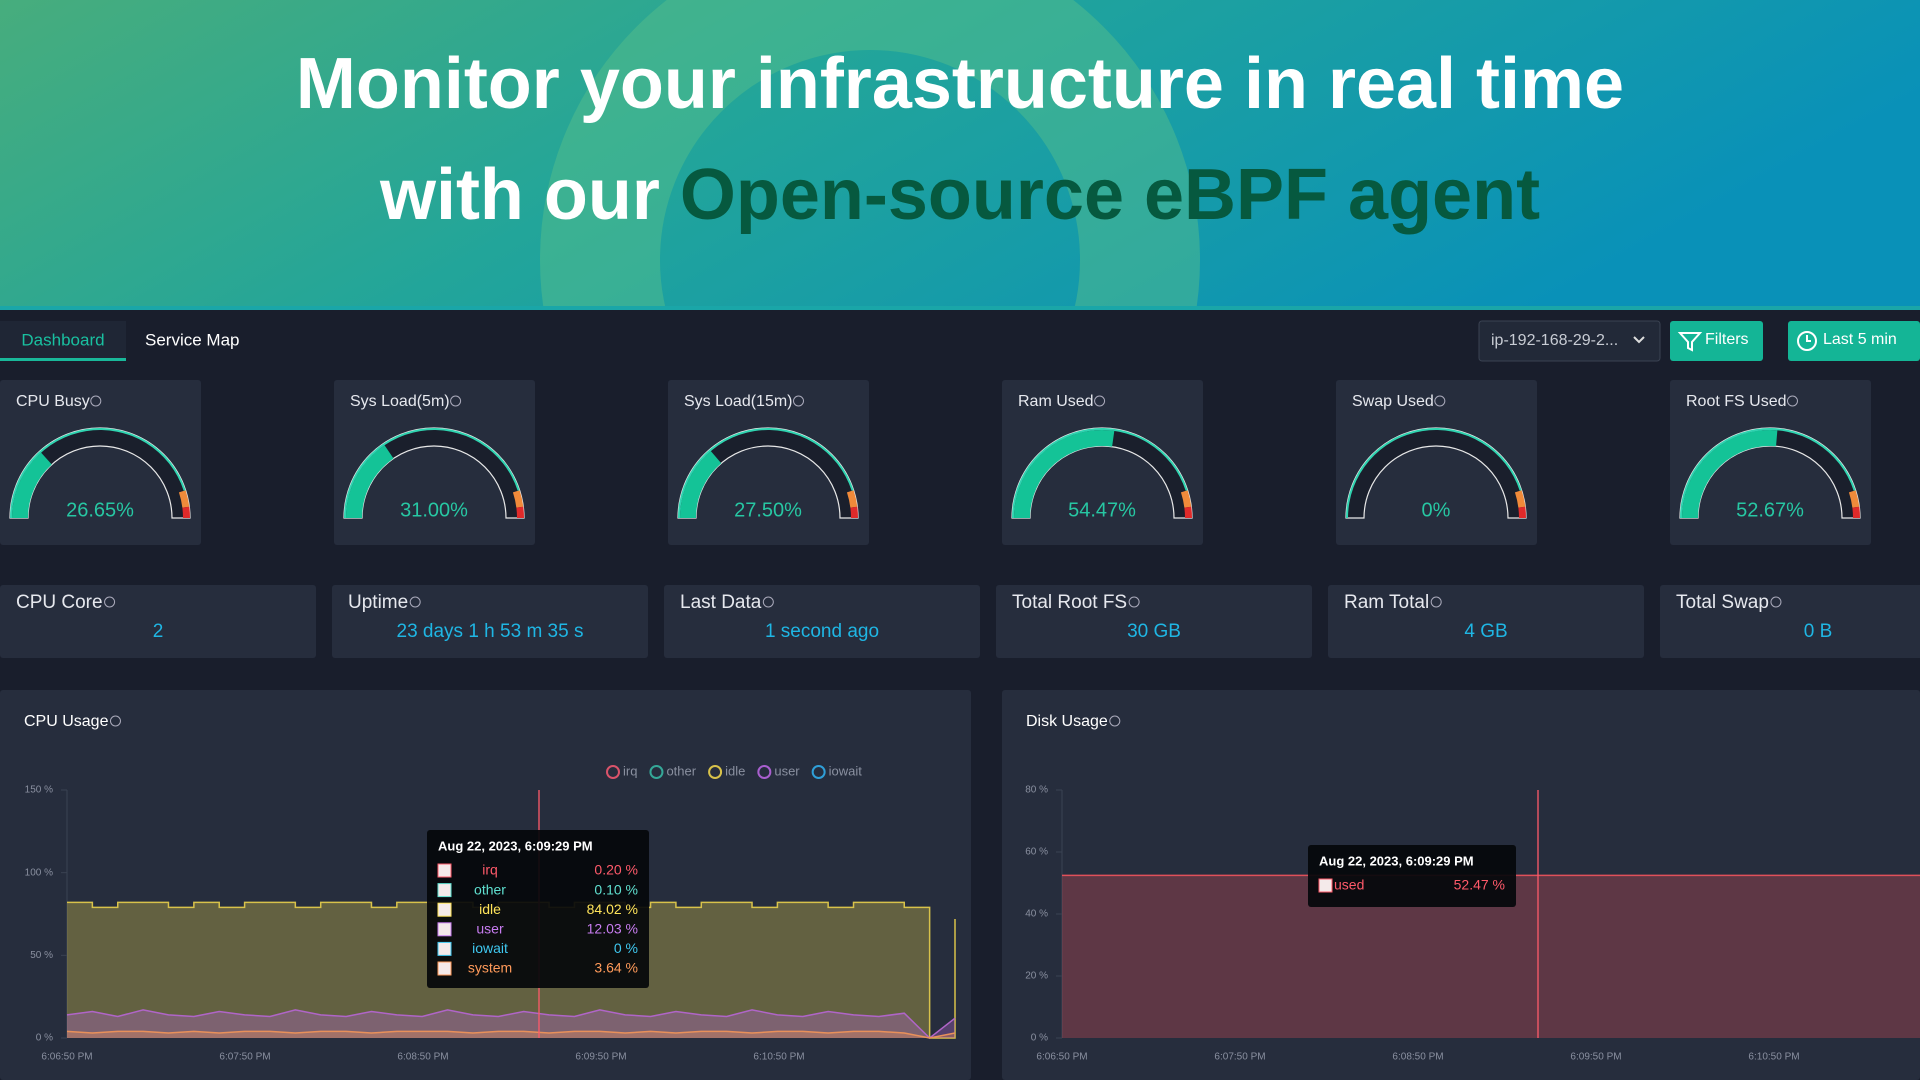 The height and width of the screenshot is (1080, 1920). What do you see at coordinates (378, 602) in the screenshot?
I see `stat-label: Uptime` at bounding box center [378, 602].